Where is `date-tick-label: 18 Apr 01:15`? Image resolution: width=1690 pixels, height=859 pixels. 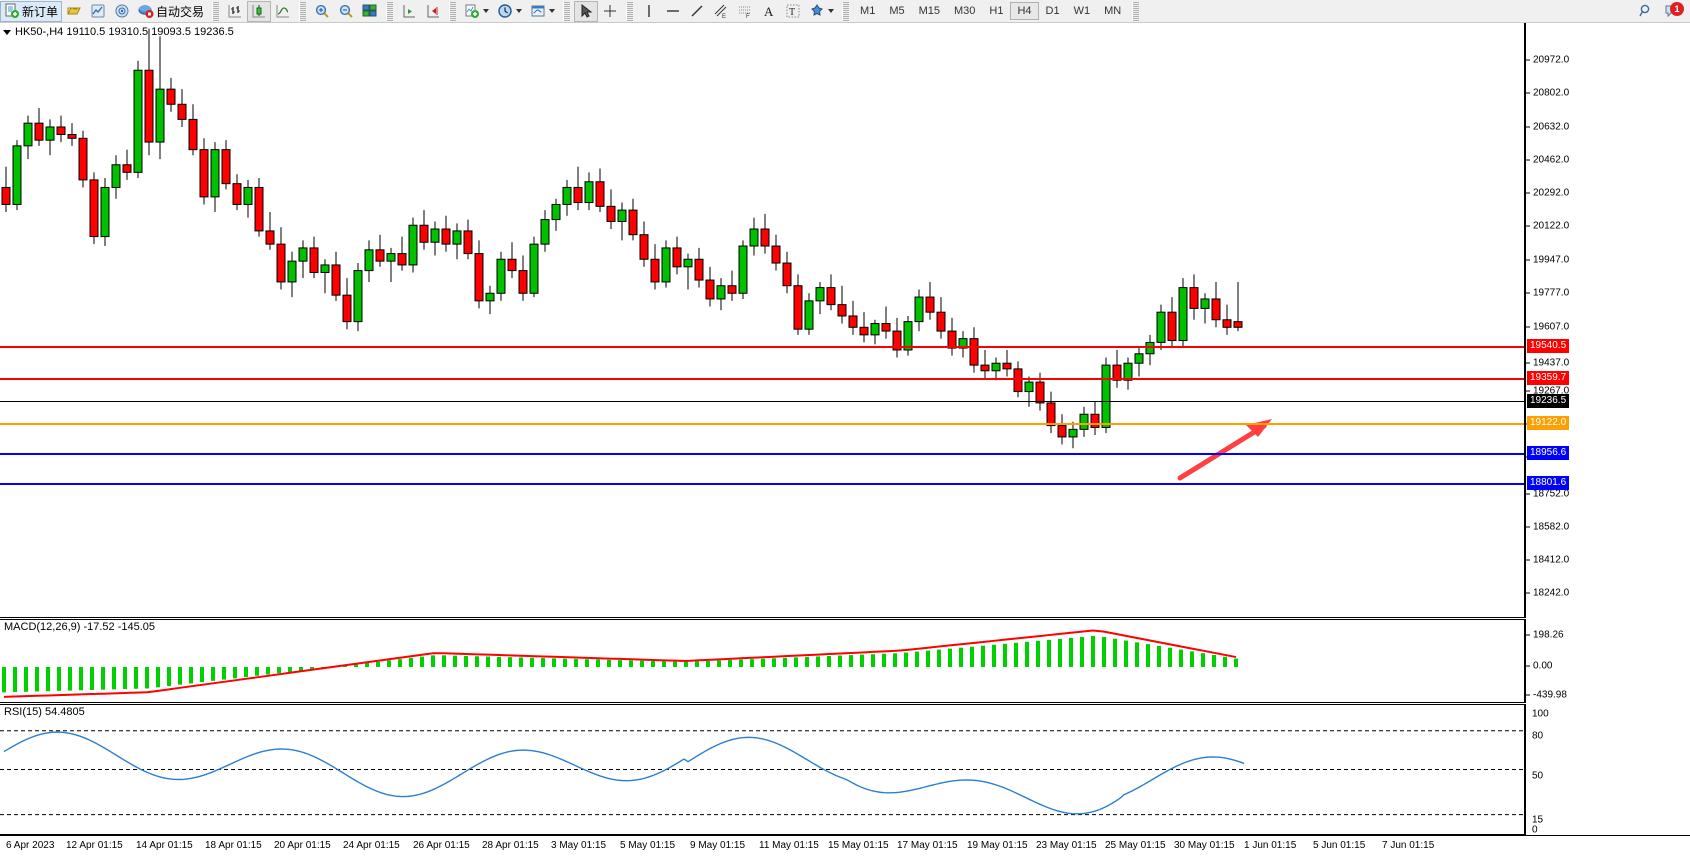
date-tick-label: 18 Apr 01:15 is located at coordinates (233, 845).